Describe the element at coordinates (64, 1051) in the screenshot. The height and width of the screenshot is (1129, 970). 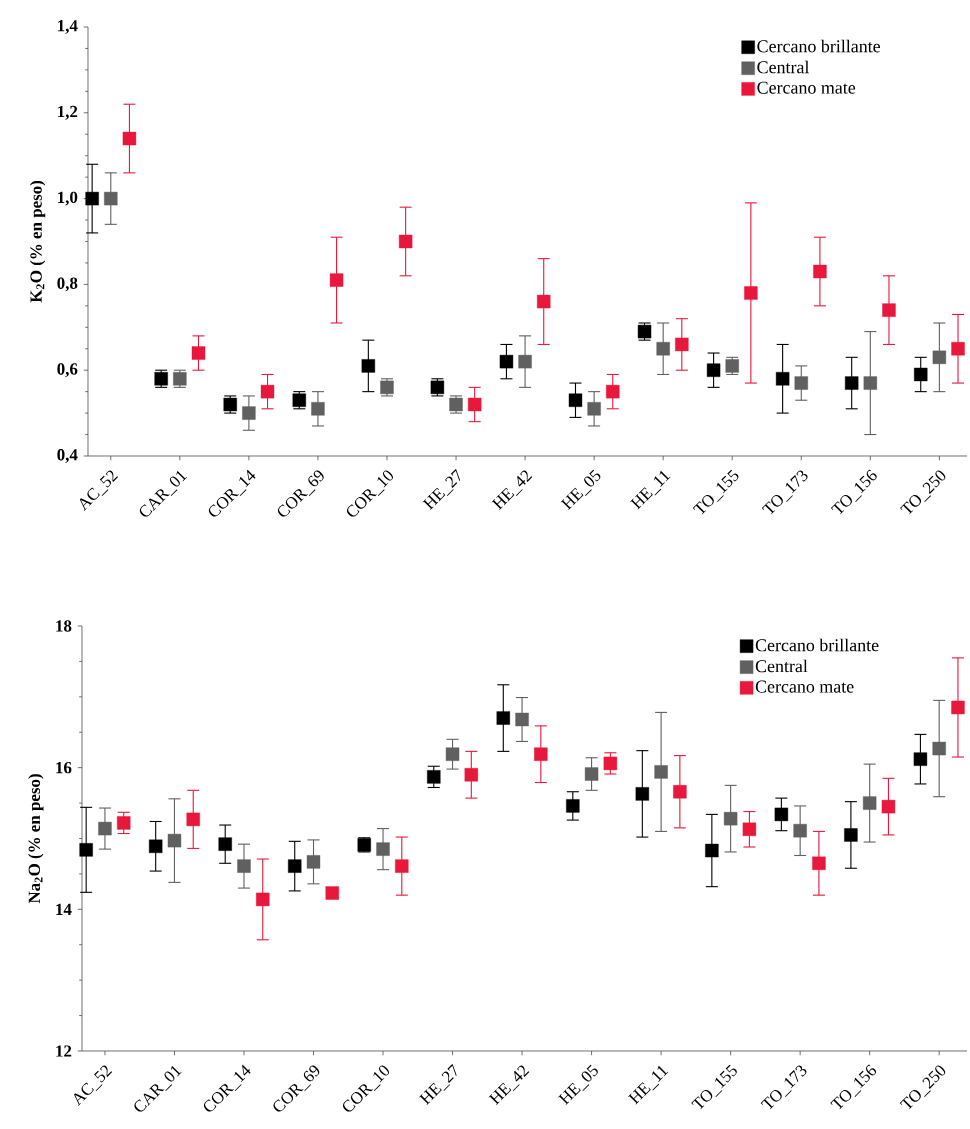
I see `y-tick-label: 12` at that location.